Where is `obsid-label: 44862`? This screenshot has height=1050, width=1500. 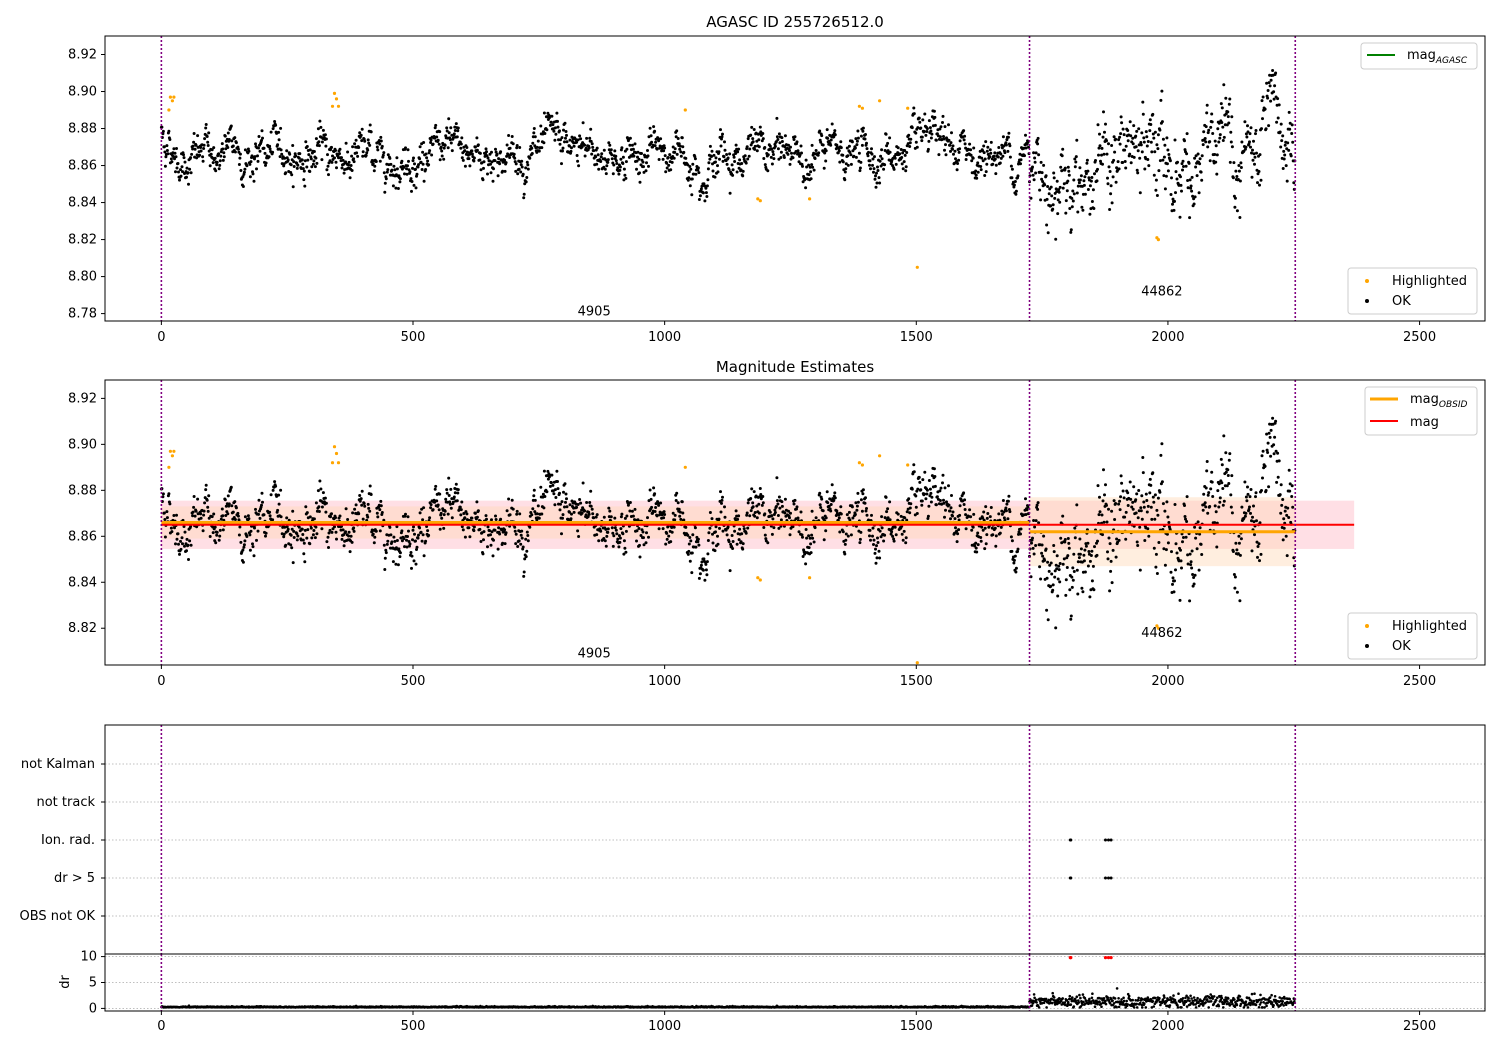 obsid-label: 44862 is located at coordinates (1161, 633).